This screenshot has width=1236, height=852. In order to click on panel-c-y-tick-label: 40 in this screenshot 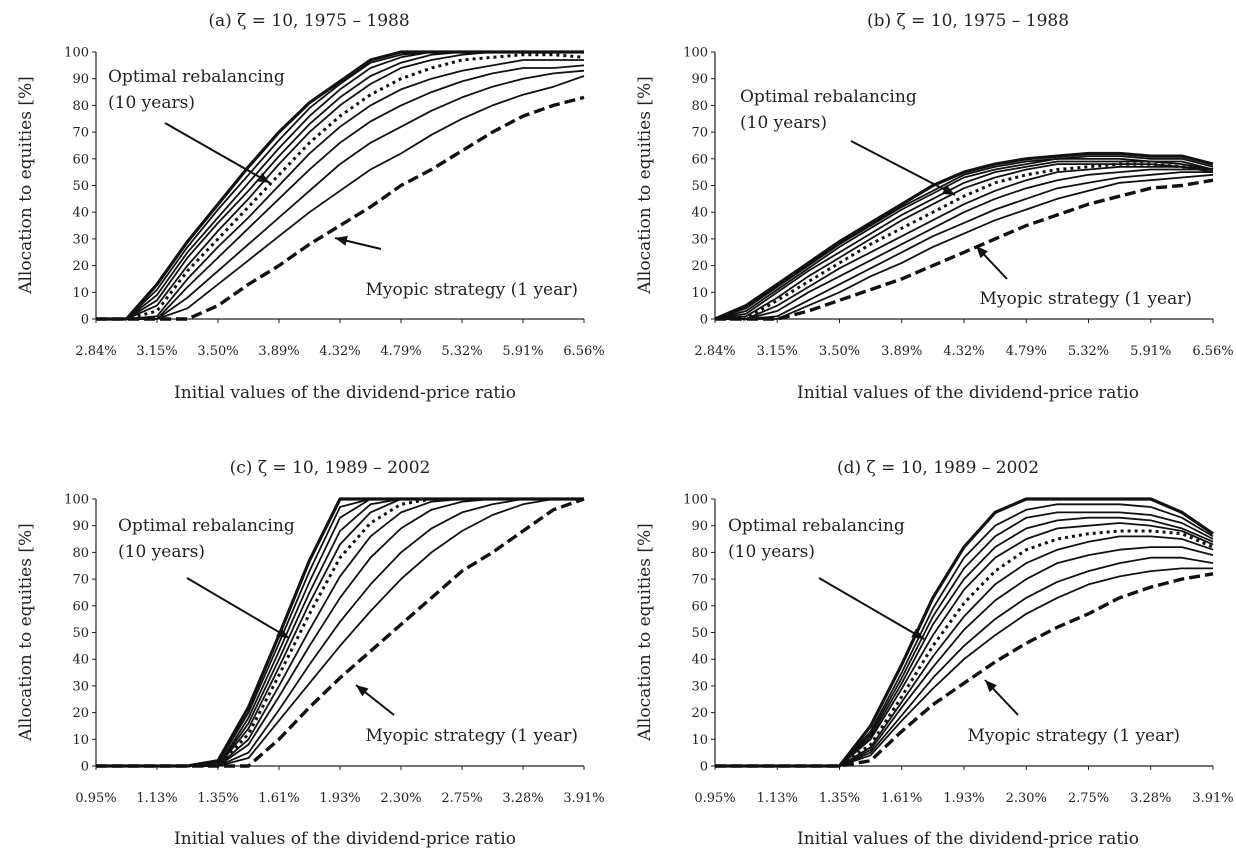, I will do `click(80, 660)`.